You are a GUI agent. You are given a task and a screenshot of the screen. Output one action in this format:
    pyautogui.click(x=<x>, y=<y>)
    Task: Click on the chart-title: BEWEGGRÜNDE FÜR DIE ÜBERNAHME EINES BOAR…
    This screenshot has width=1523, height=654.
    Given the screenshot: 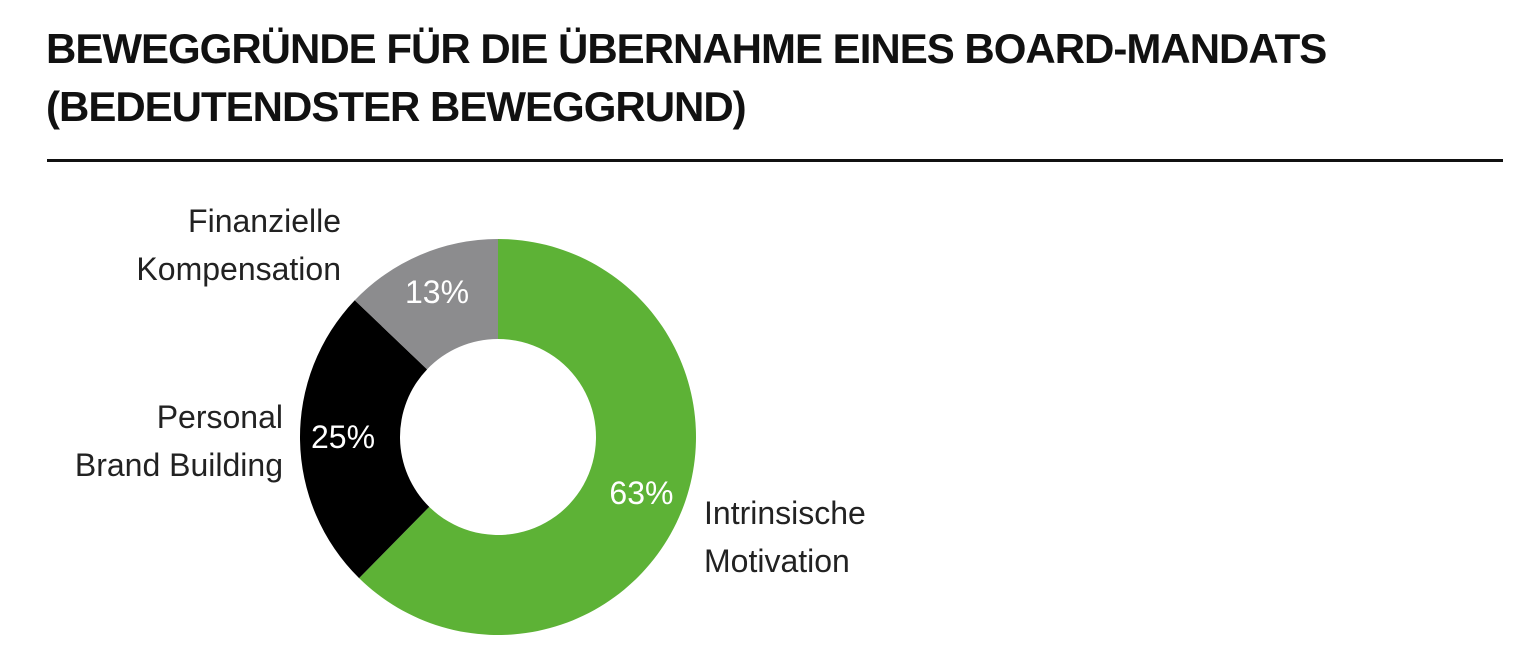 What is the action you would take?
    pyautogui.click(x=686, y=77)
    